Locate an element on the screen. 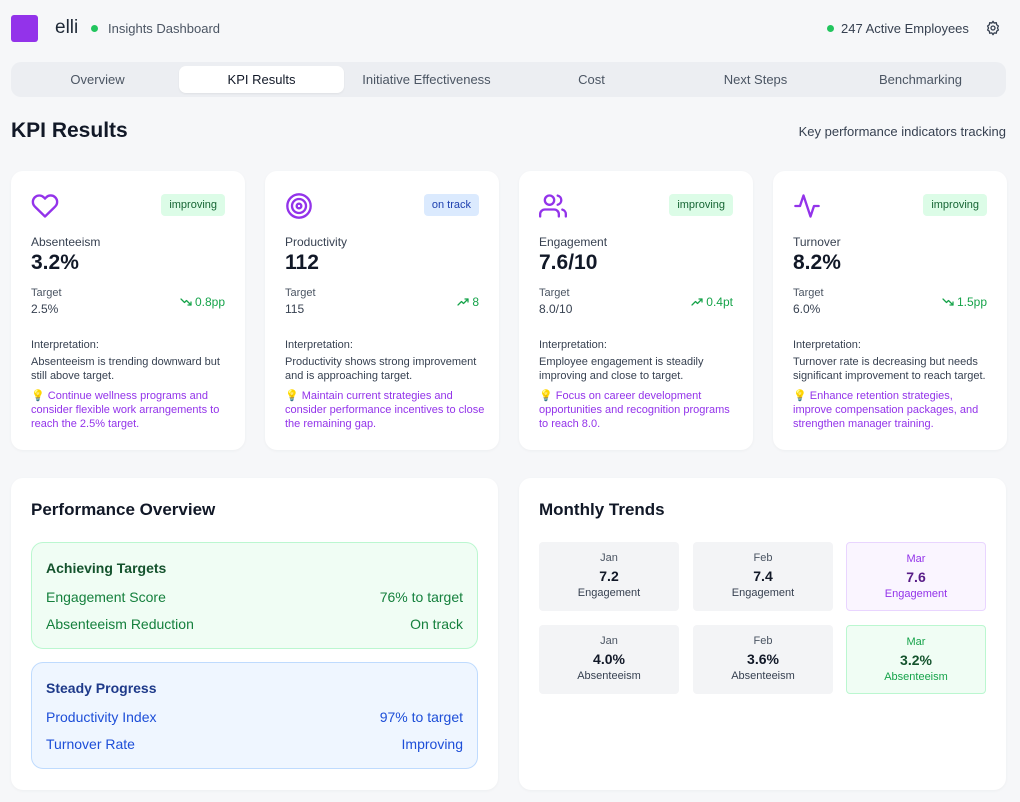  kpi-name: Turnover is located at coordinates (817, 242).